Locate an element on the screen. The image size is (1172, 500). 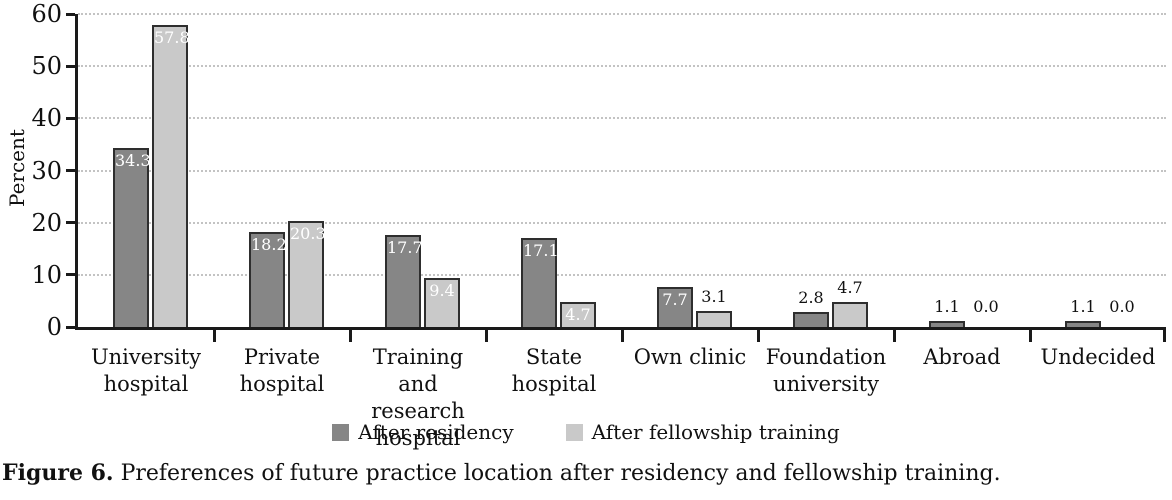
bar-after-residency-1: 18.2 is located at coordinates (268, 279).